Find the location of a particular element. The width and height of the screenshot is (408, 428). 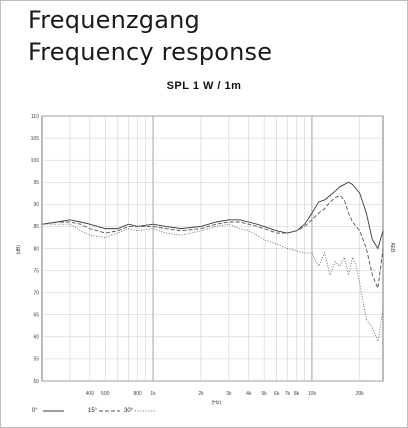

x-tick-label: 1k is located at coordinates (153, 394).